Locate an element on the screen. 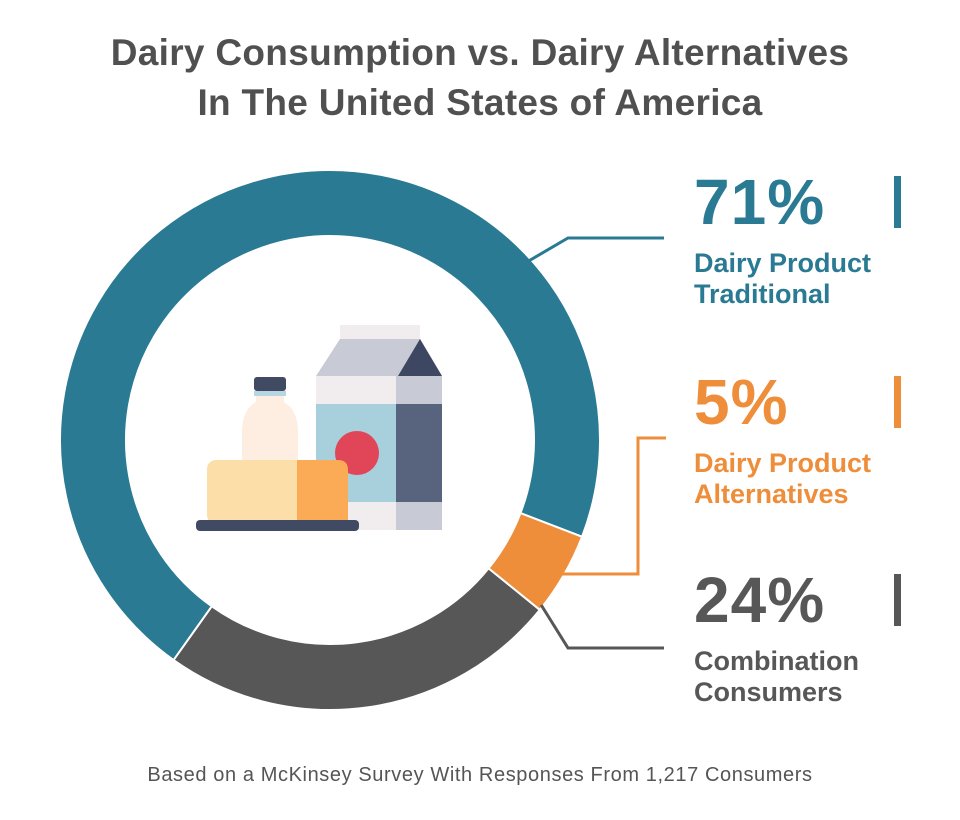  stat-combination-value: 24% is located at coordinates (760, 600).